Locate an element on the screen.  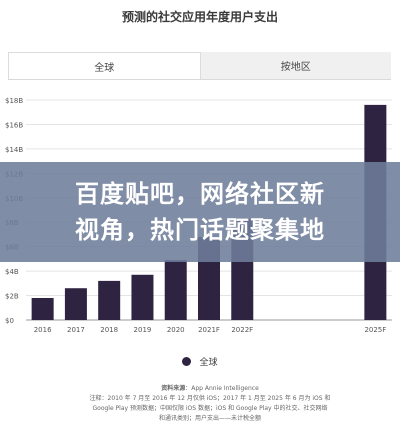
source-name: App Annie Intelligence is located at coordinates (225, 388).